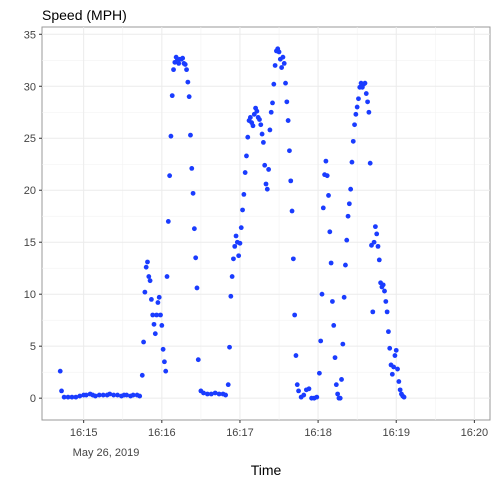 This screenshot has width=500, height=480. Describe the element at coordinates (266, 470) in the screenshot. I see `x-axis-title: Time` at that location.